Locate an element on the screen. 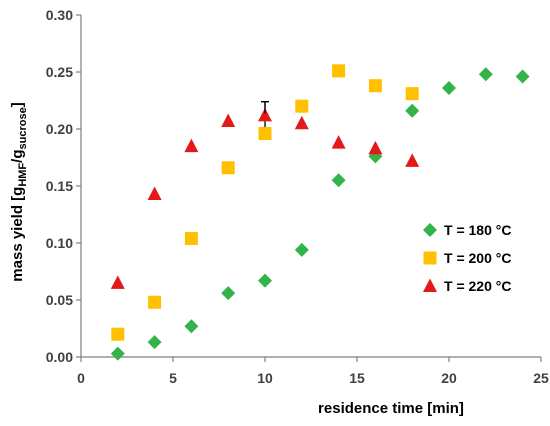  legend-label: T = 200 °C is located at coordinates (477, 258).